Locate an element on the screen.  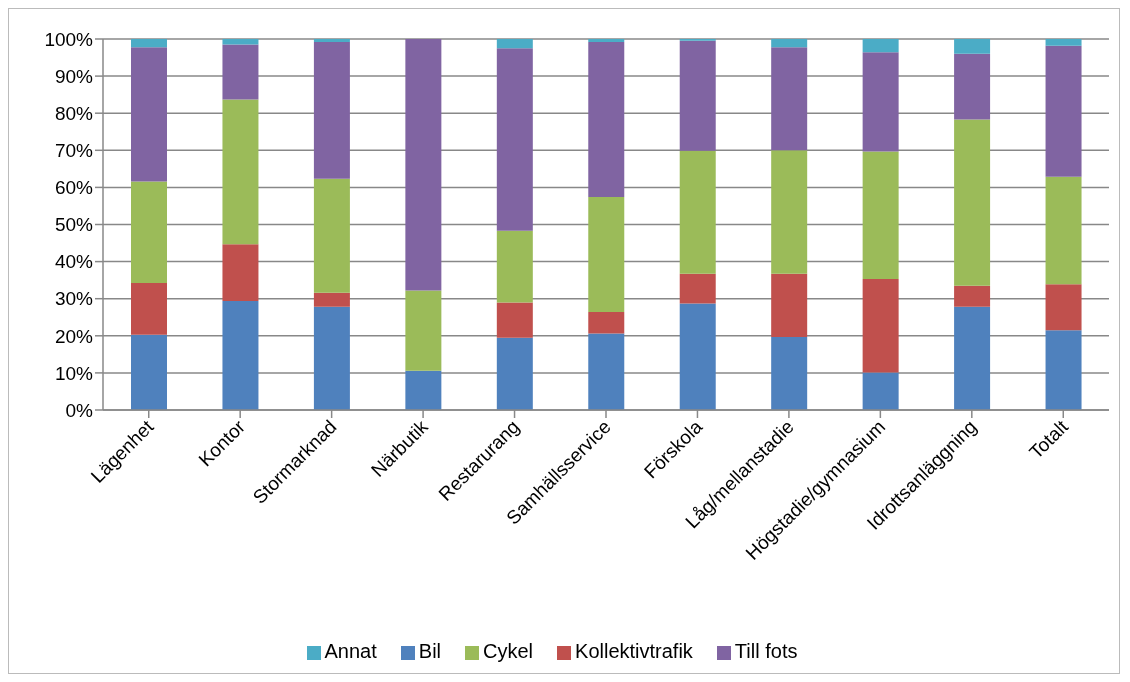
y-tick-label: 30% is located at coordinates (74, 299).